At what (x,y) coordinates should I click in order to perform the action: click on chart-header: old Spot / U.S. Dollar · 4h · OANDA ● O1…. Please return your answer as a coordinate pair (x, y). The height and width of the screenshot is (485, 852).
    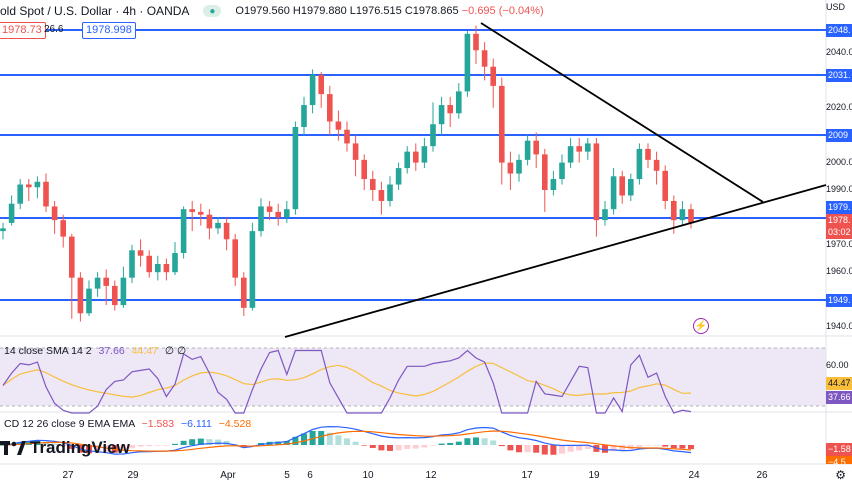
    Looking at the image, I should click on (272, 11).